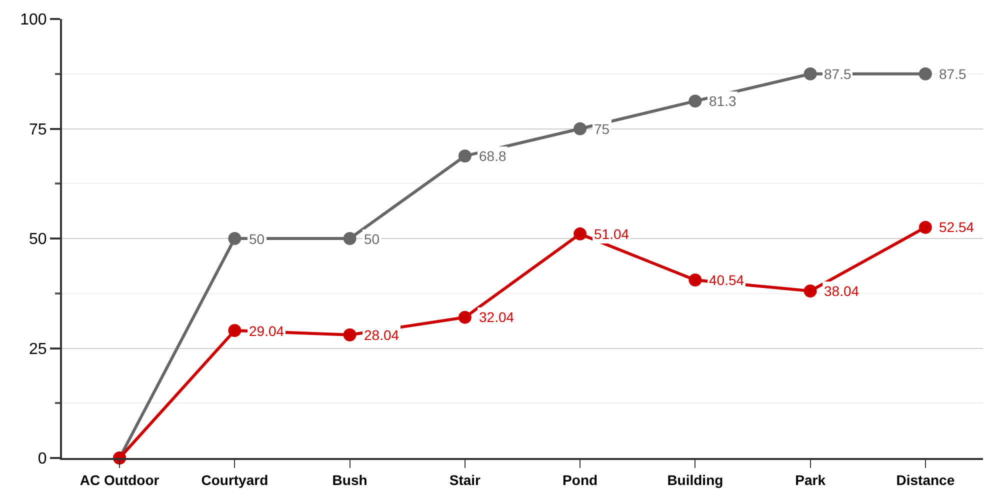 The height and width of the screenshot is (500, 995). Describe the element at coordinates (120, 480) in the screenshot. I see `x-tick-label: AC Outdoor` at that location.